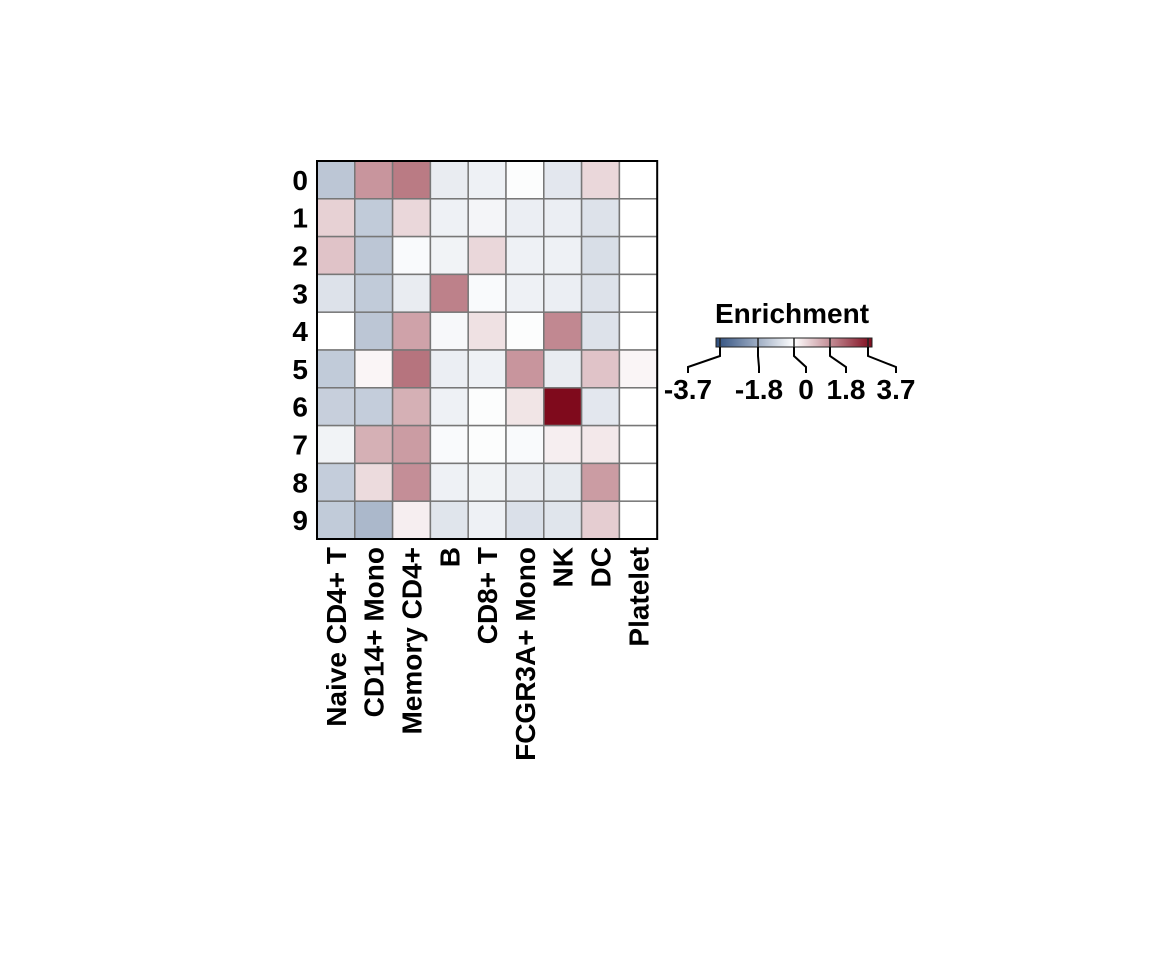  I want to click on row-label: 9, so click(300, 520).